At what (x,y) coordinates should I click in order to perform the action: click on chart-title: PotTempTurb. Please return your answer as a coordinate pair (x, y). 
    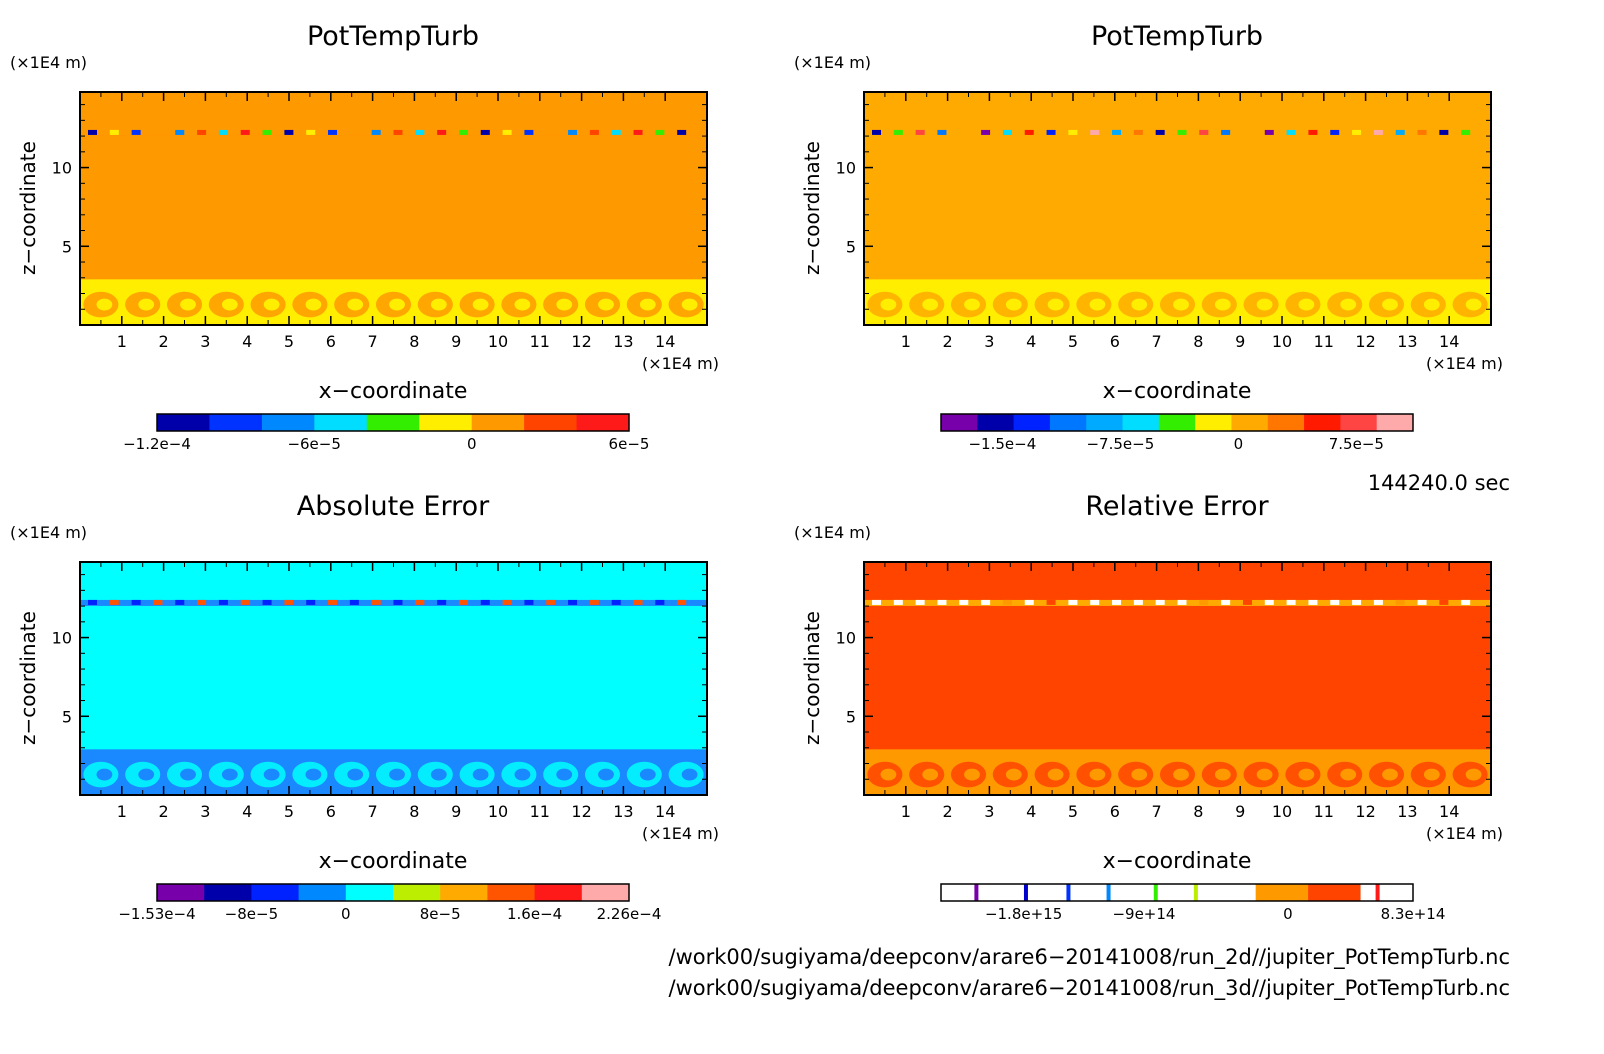
    Looking at the image, I should click on (1177, 36).